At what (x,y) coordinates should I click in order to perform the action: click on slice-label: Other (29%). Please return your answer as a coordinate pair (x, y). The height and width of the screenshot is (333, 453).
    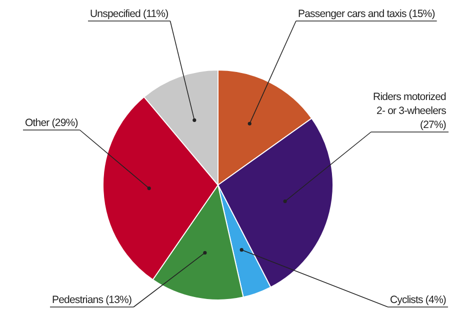
    Looking at the image, I should click on (51, 123).